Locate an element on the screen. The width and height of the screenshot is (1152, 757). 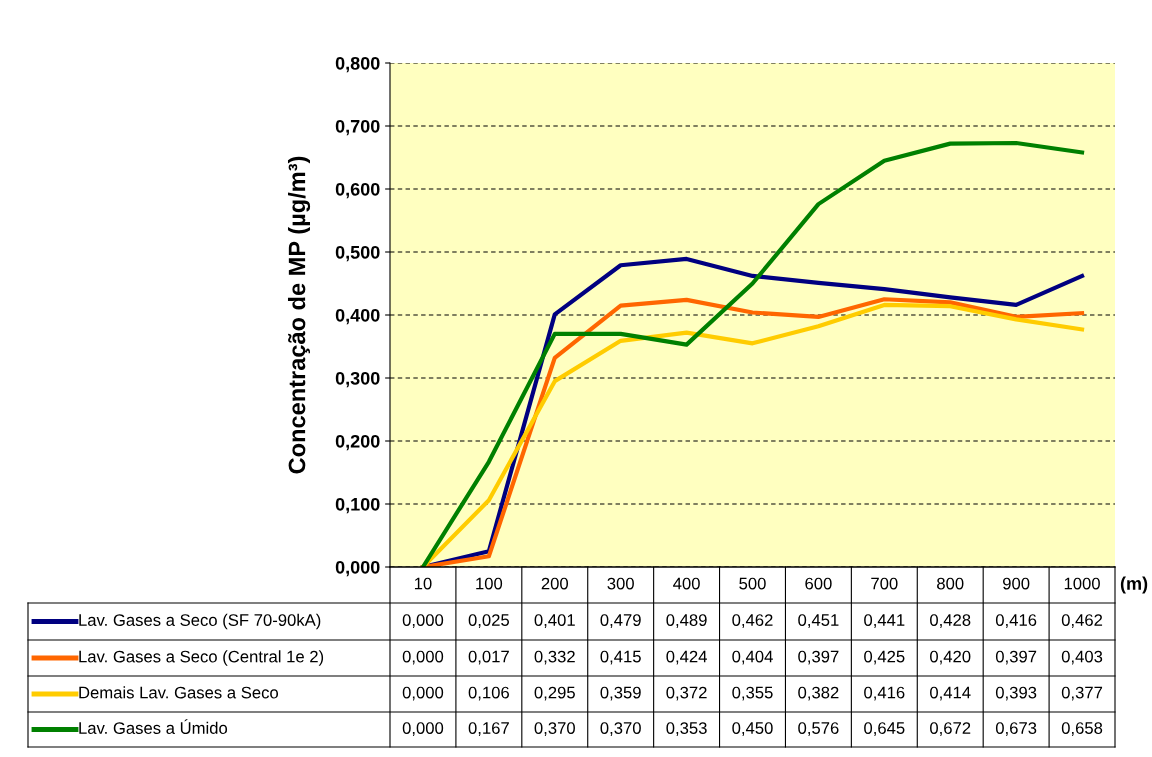
data-label: 0,401 is located at coordinates (554, 621).